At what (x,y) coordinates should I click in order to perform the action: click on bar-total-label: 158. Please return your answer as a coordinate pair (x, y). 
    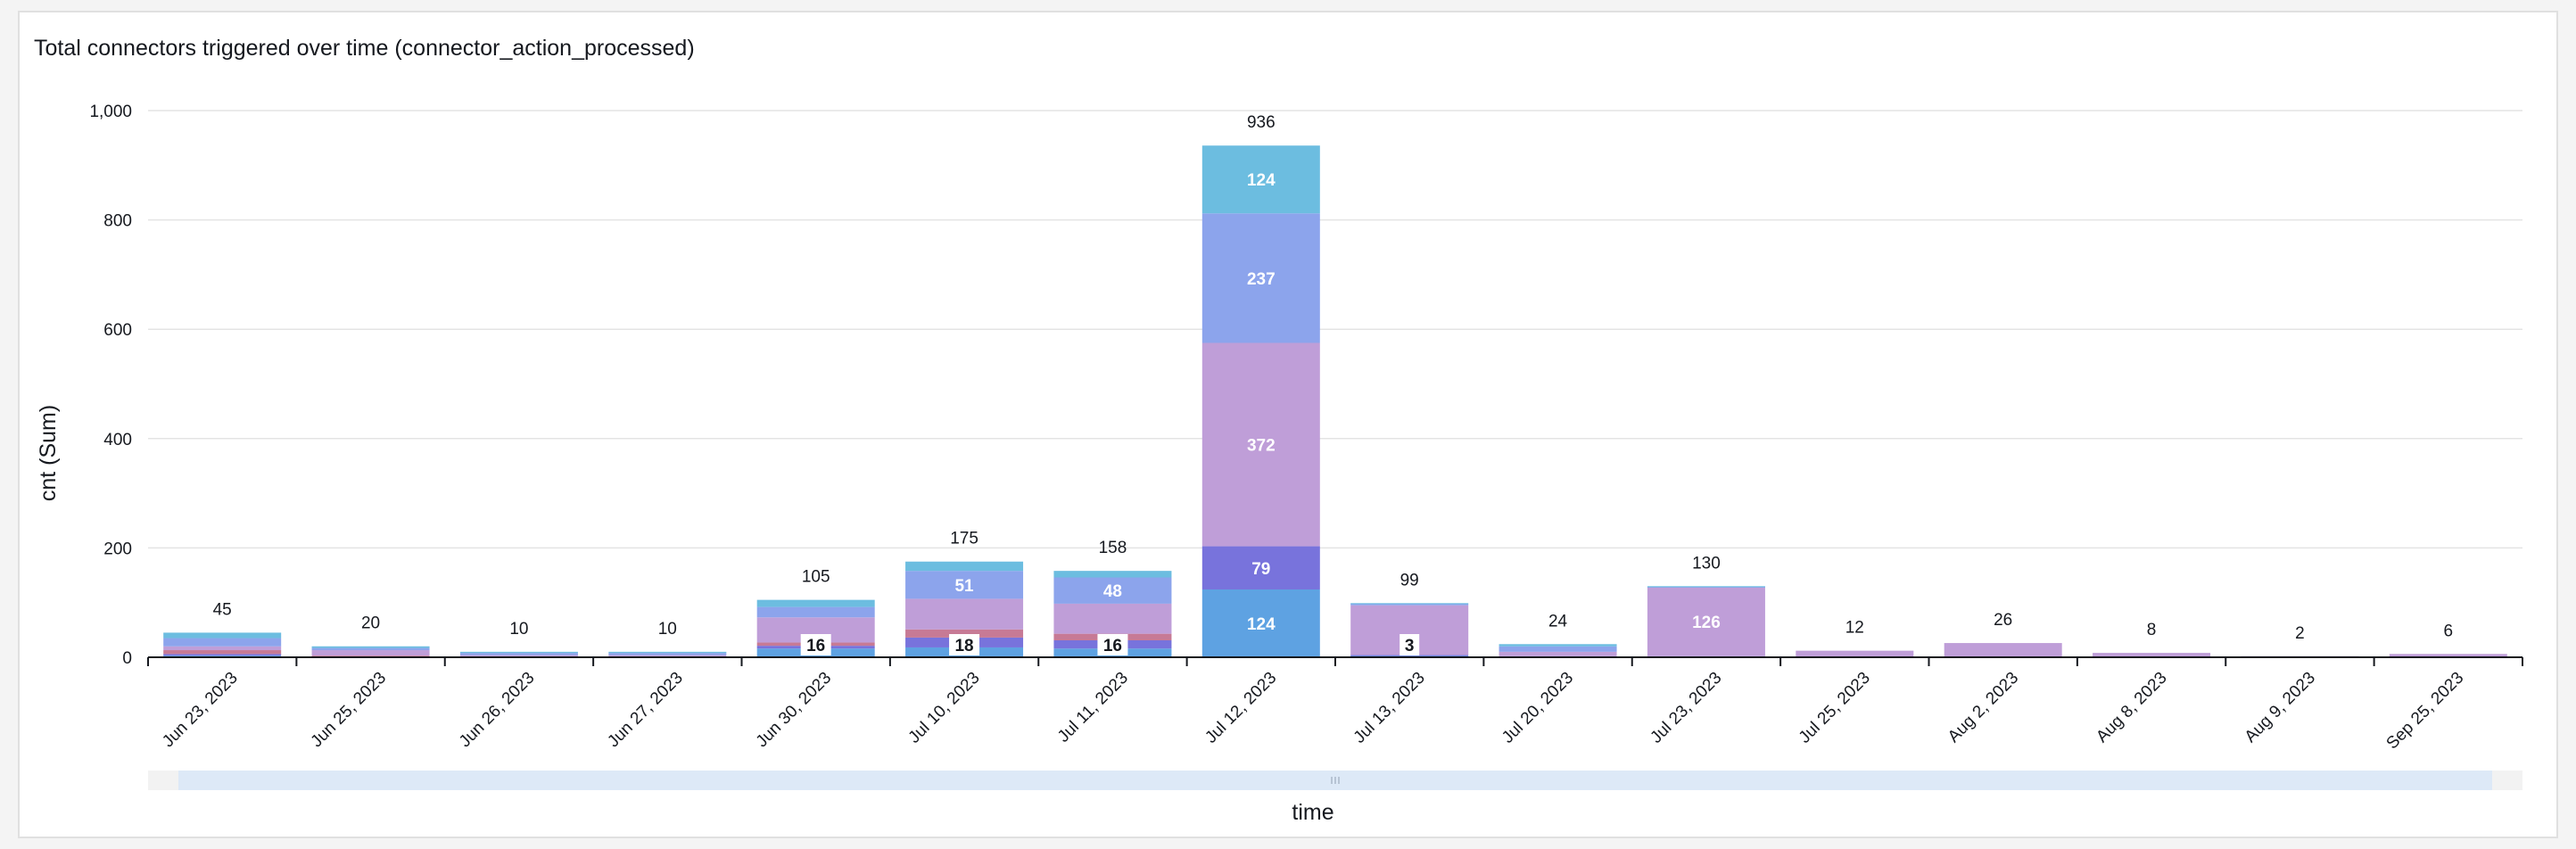
    Looking at the image, I should click on (1113, 548).